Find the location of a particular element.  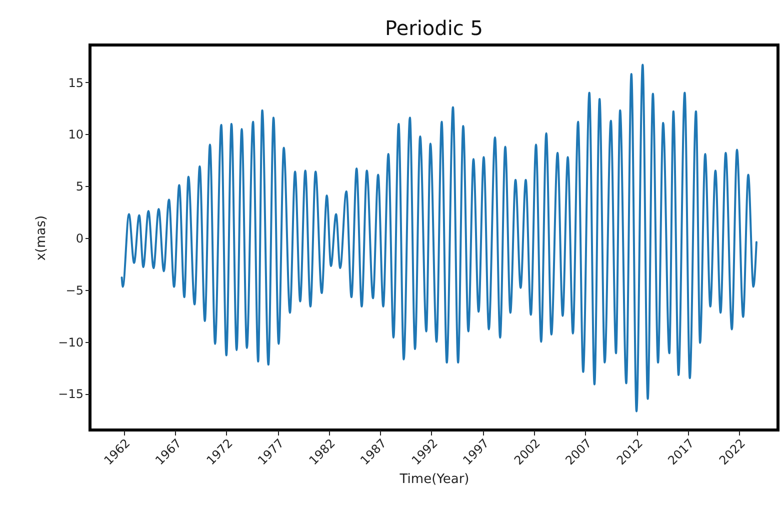

y-tick-label: 15 is located at coordinates (76, 83).